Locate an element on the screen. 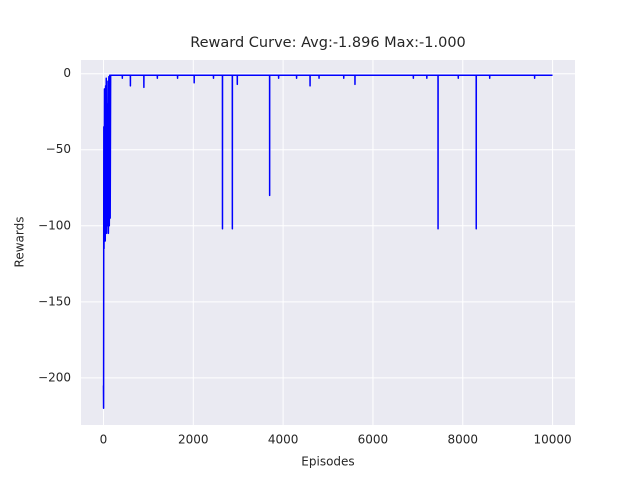  y-tick-label: −100 is located at coordinates (54, 225).